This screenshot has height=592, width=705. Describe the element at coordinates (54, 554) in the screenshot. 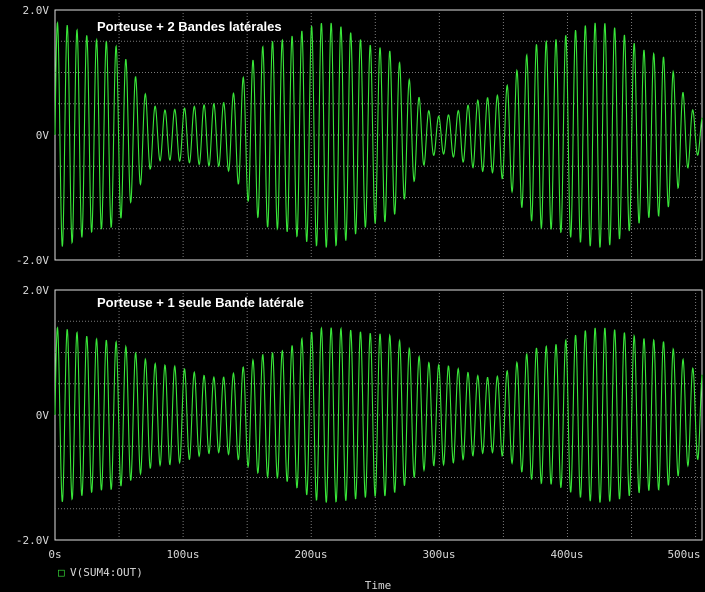

I see `x-tick-label: 0s` at that location.